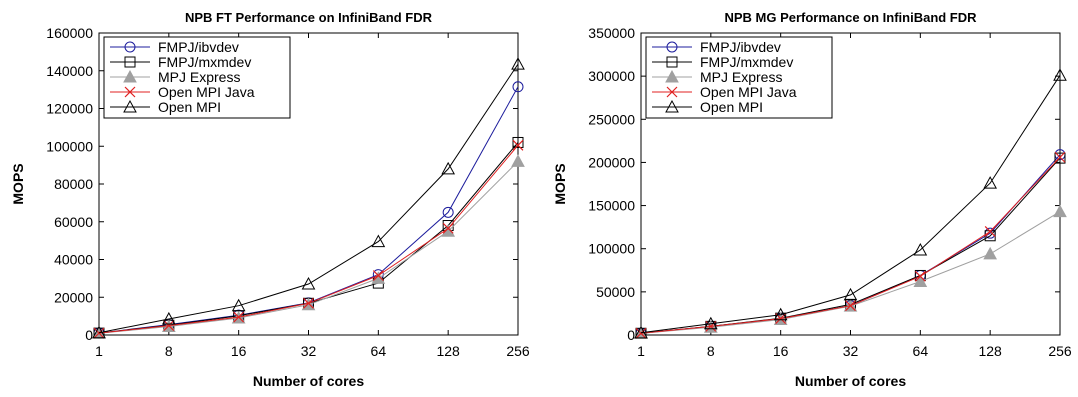 The height and width of the screenshot is (397, 1078). What do you see at coordinates (611, 76) in the screenshot?
I see `y-tick-label: 300000` at bounding box center [611, 76].